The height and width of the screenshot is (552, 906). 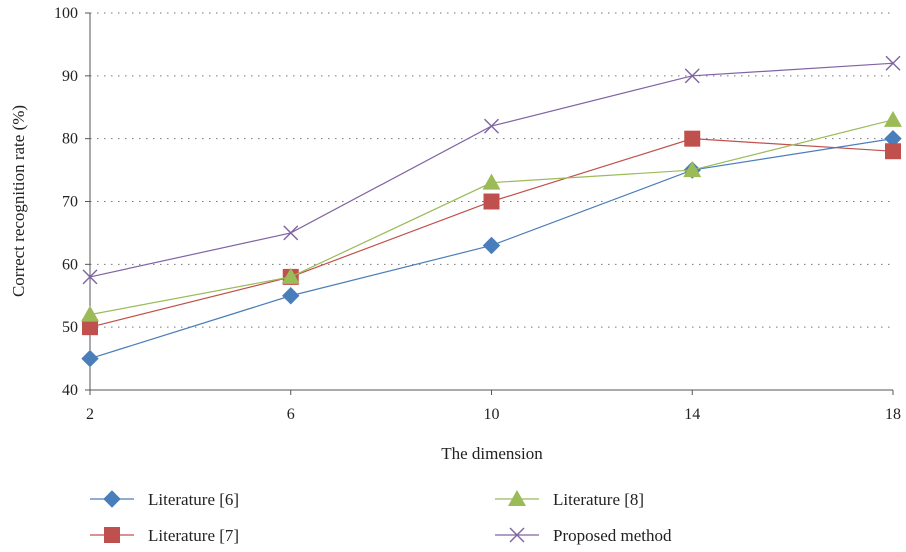 I want to click on legend-item: Literature [7], so click(x=164, y=535).